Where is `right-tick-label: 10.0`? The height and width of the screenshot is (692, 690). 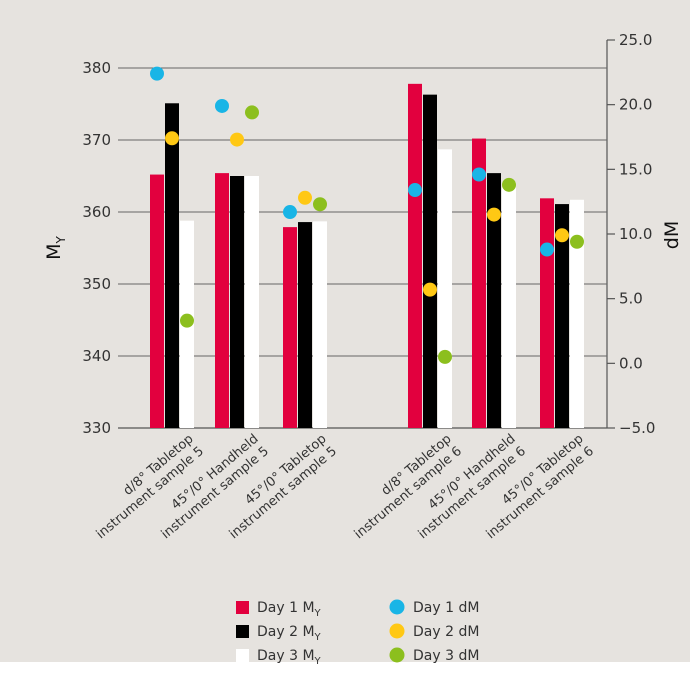
right-tick-label: 10.0 is located at coordinates (635, 234).